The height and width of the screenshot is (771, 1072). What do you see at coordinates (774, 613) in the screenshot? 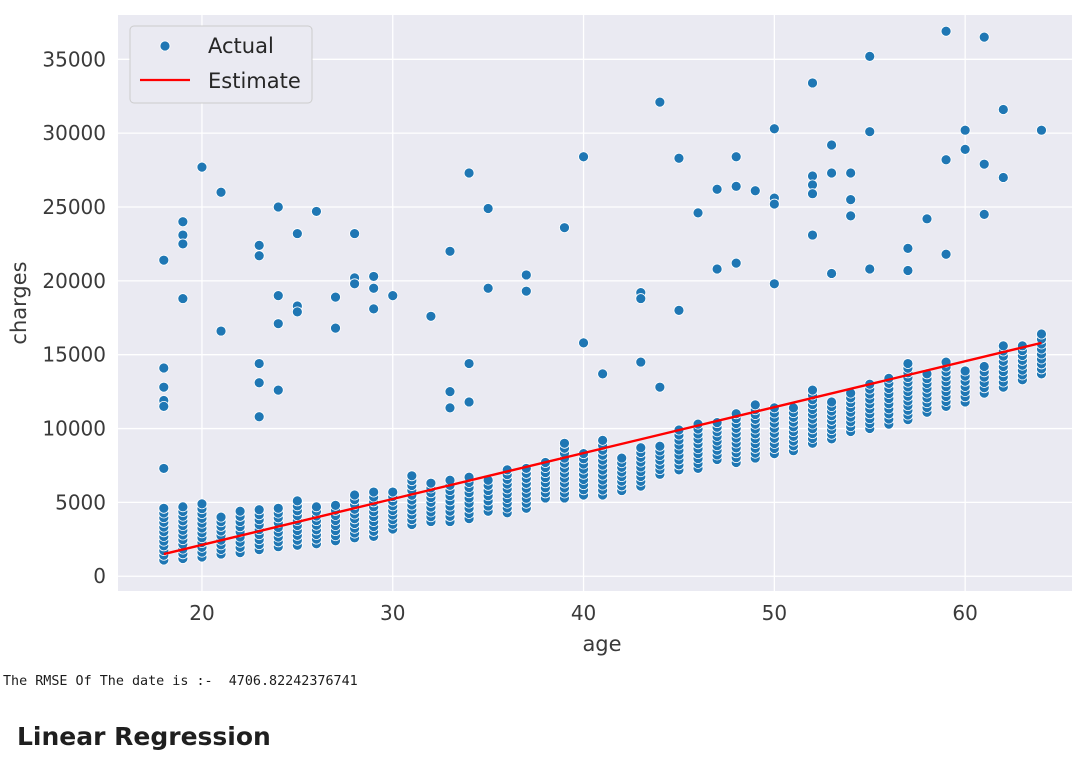
I see `x-tick-label: 50` at bounding box center [774, 613].